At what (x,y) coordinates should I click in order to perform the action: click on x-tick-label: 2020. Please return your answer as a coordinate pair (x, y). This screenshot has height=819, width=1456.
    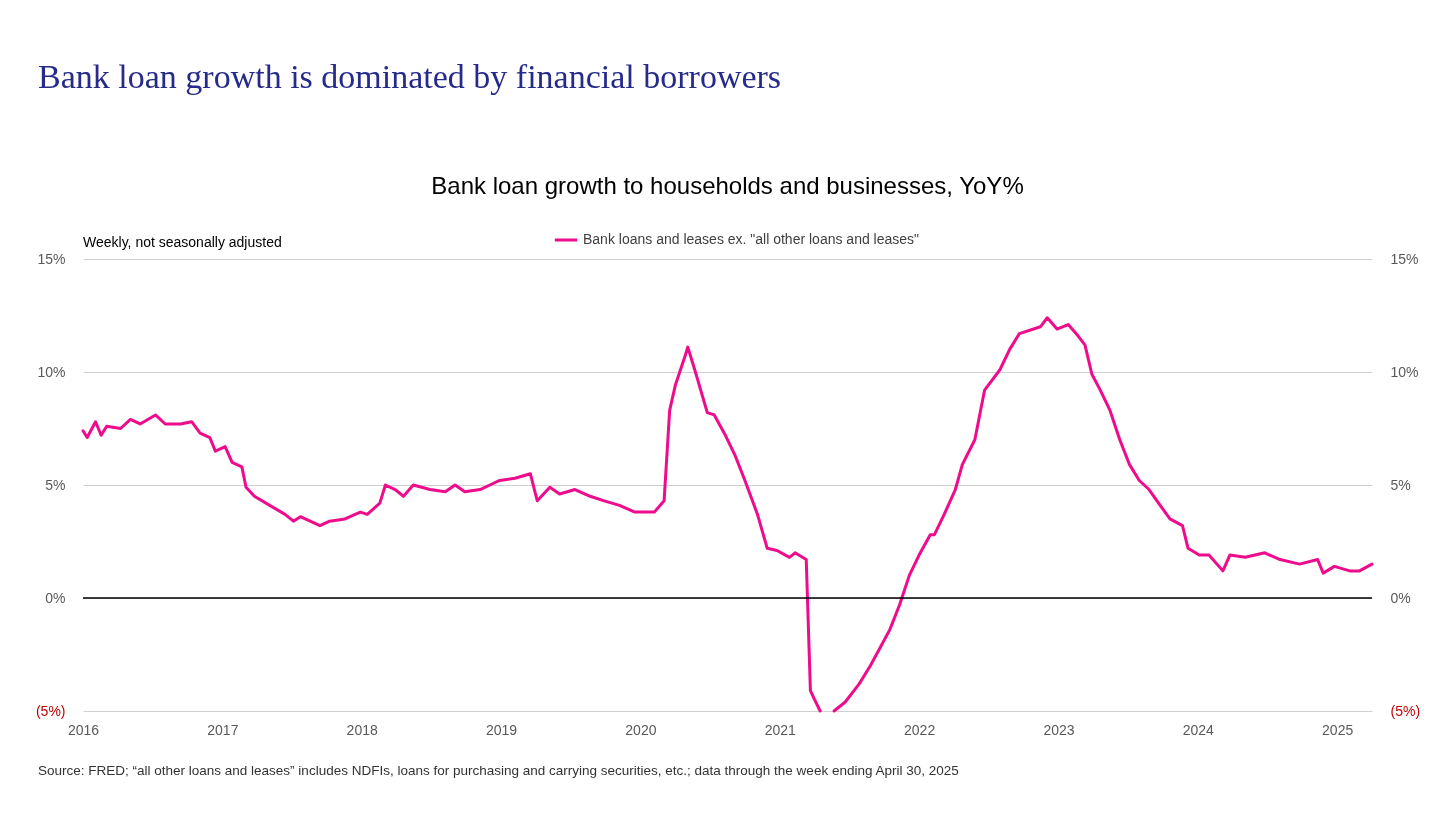
    Looking at the image, I should click on (641, 729).